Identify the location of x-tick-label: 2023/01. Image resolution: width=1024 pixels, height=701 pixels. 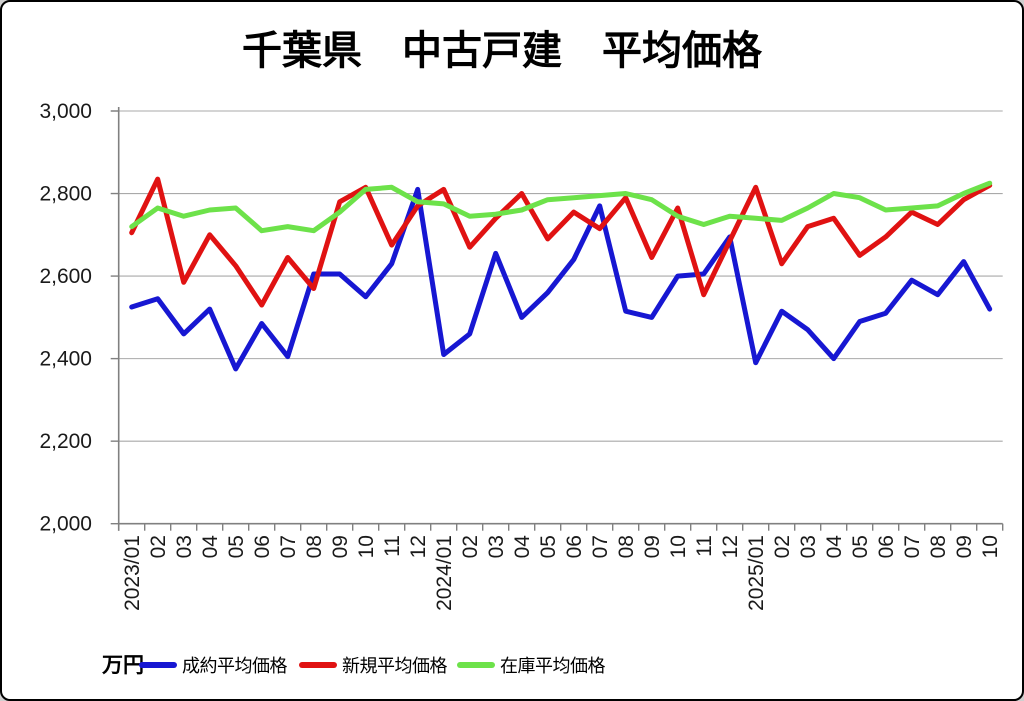
(132, 573).